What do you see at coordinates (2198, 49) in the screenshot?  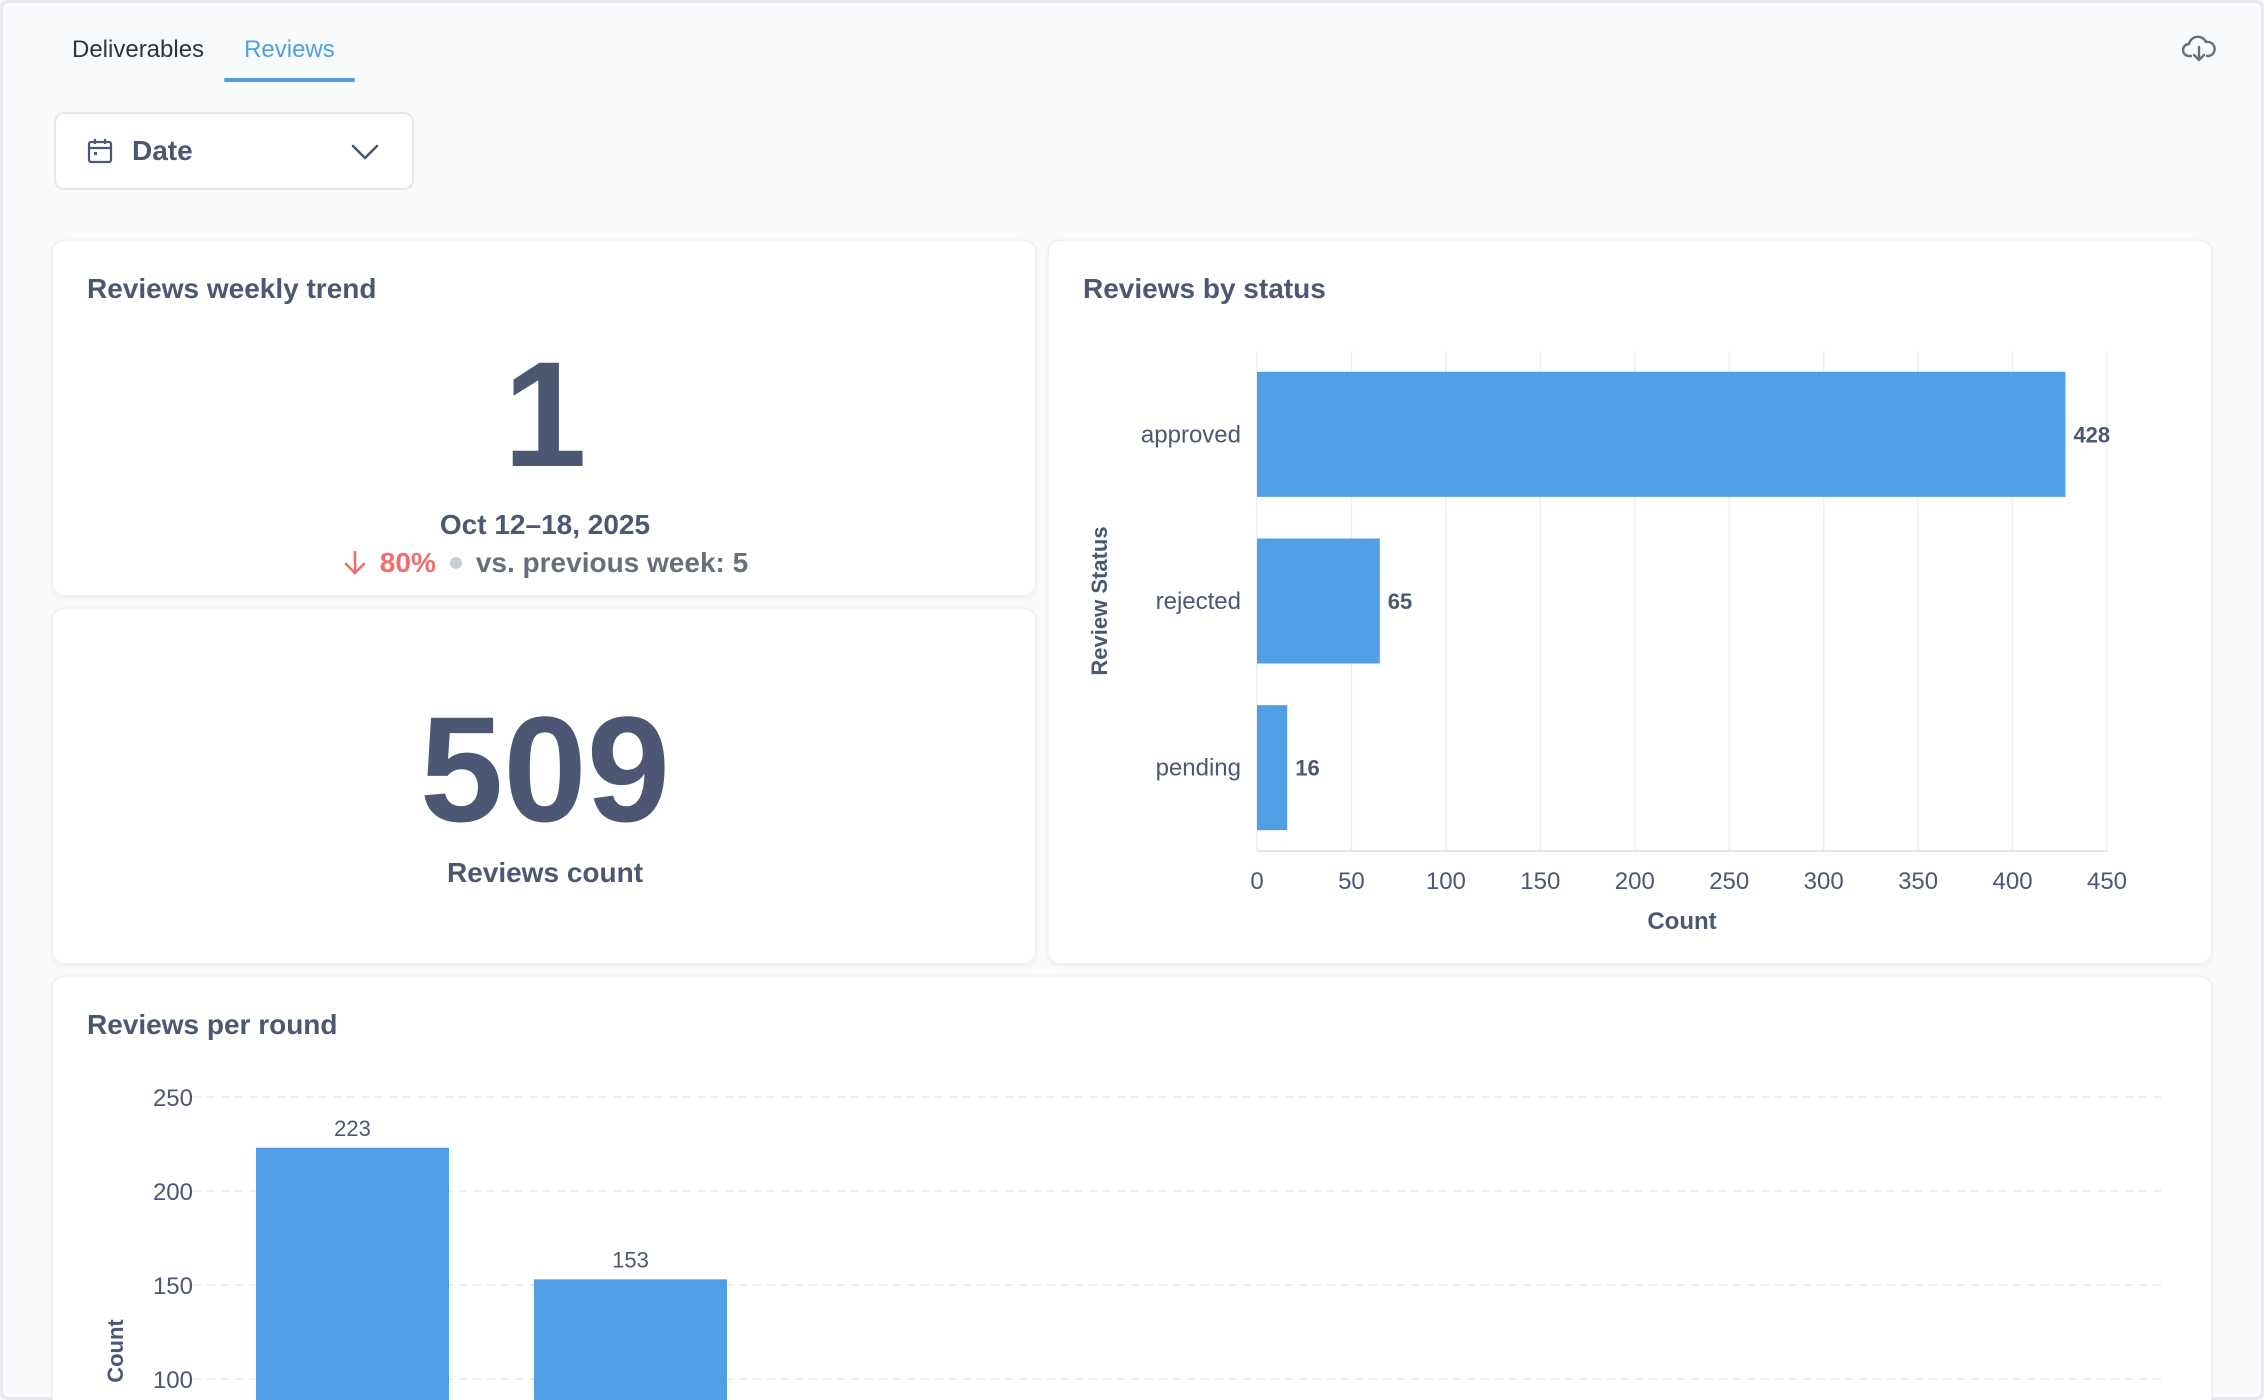 I see `cloud-download-icon` at bounding box center [2198, 49].